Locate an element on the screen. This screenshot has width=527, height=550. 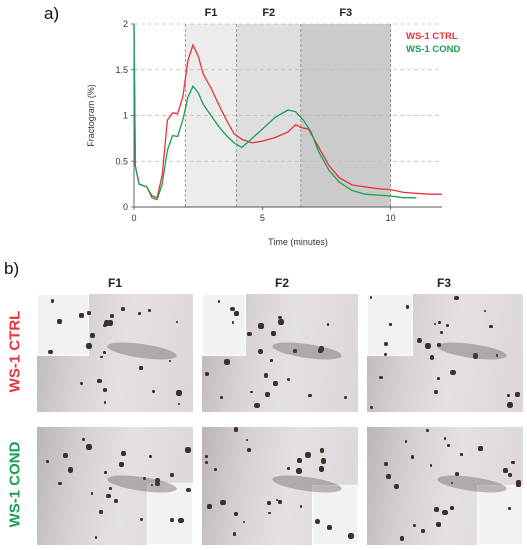
panel-a-label: a) is located at coordinates (52, 13).